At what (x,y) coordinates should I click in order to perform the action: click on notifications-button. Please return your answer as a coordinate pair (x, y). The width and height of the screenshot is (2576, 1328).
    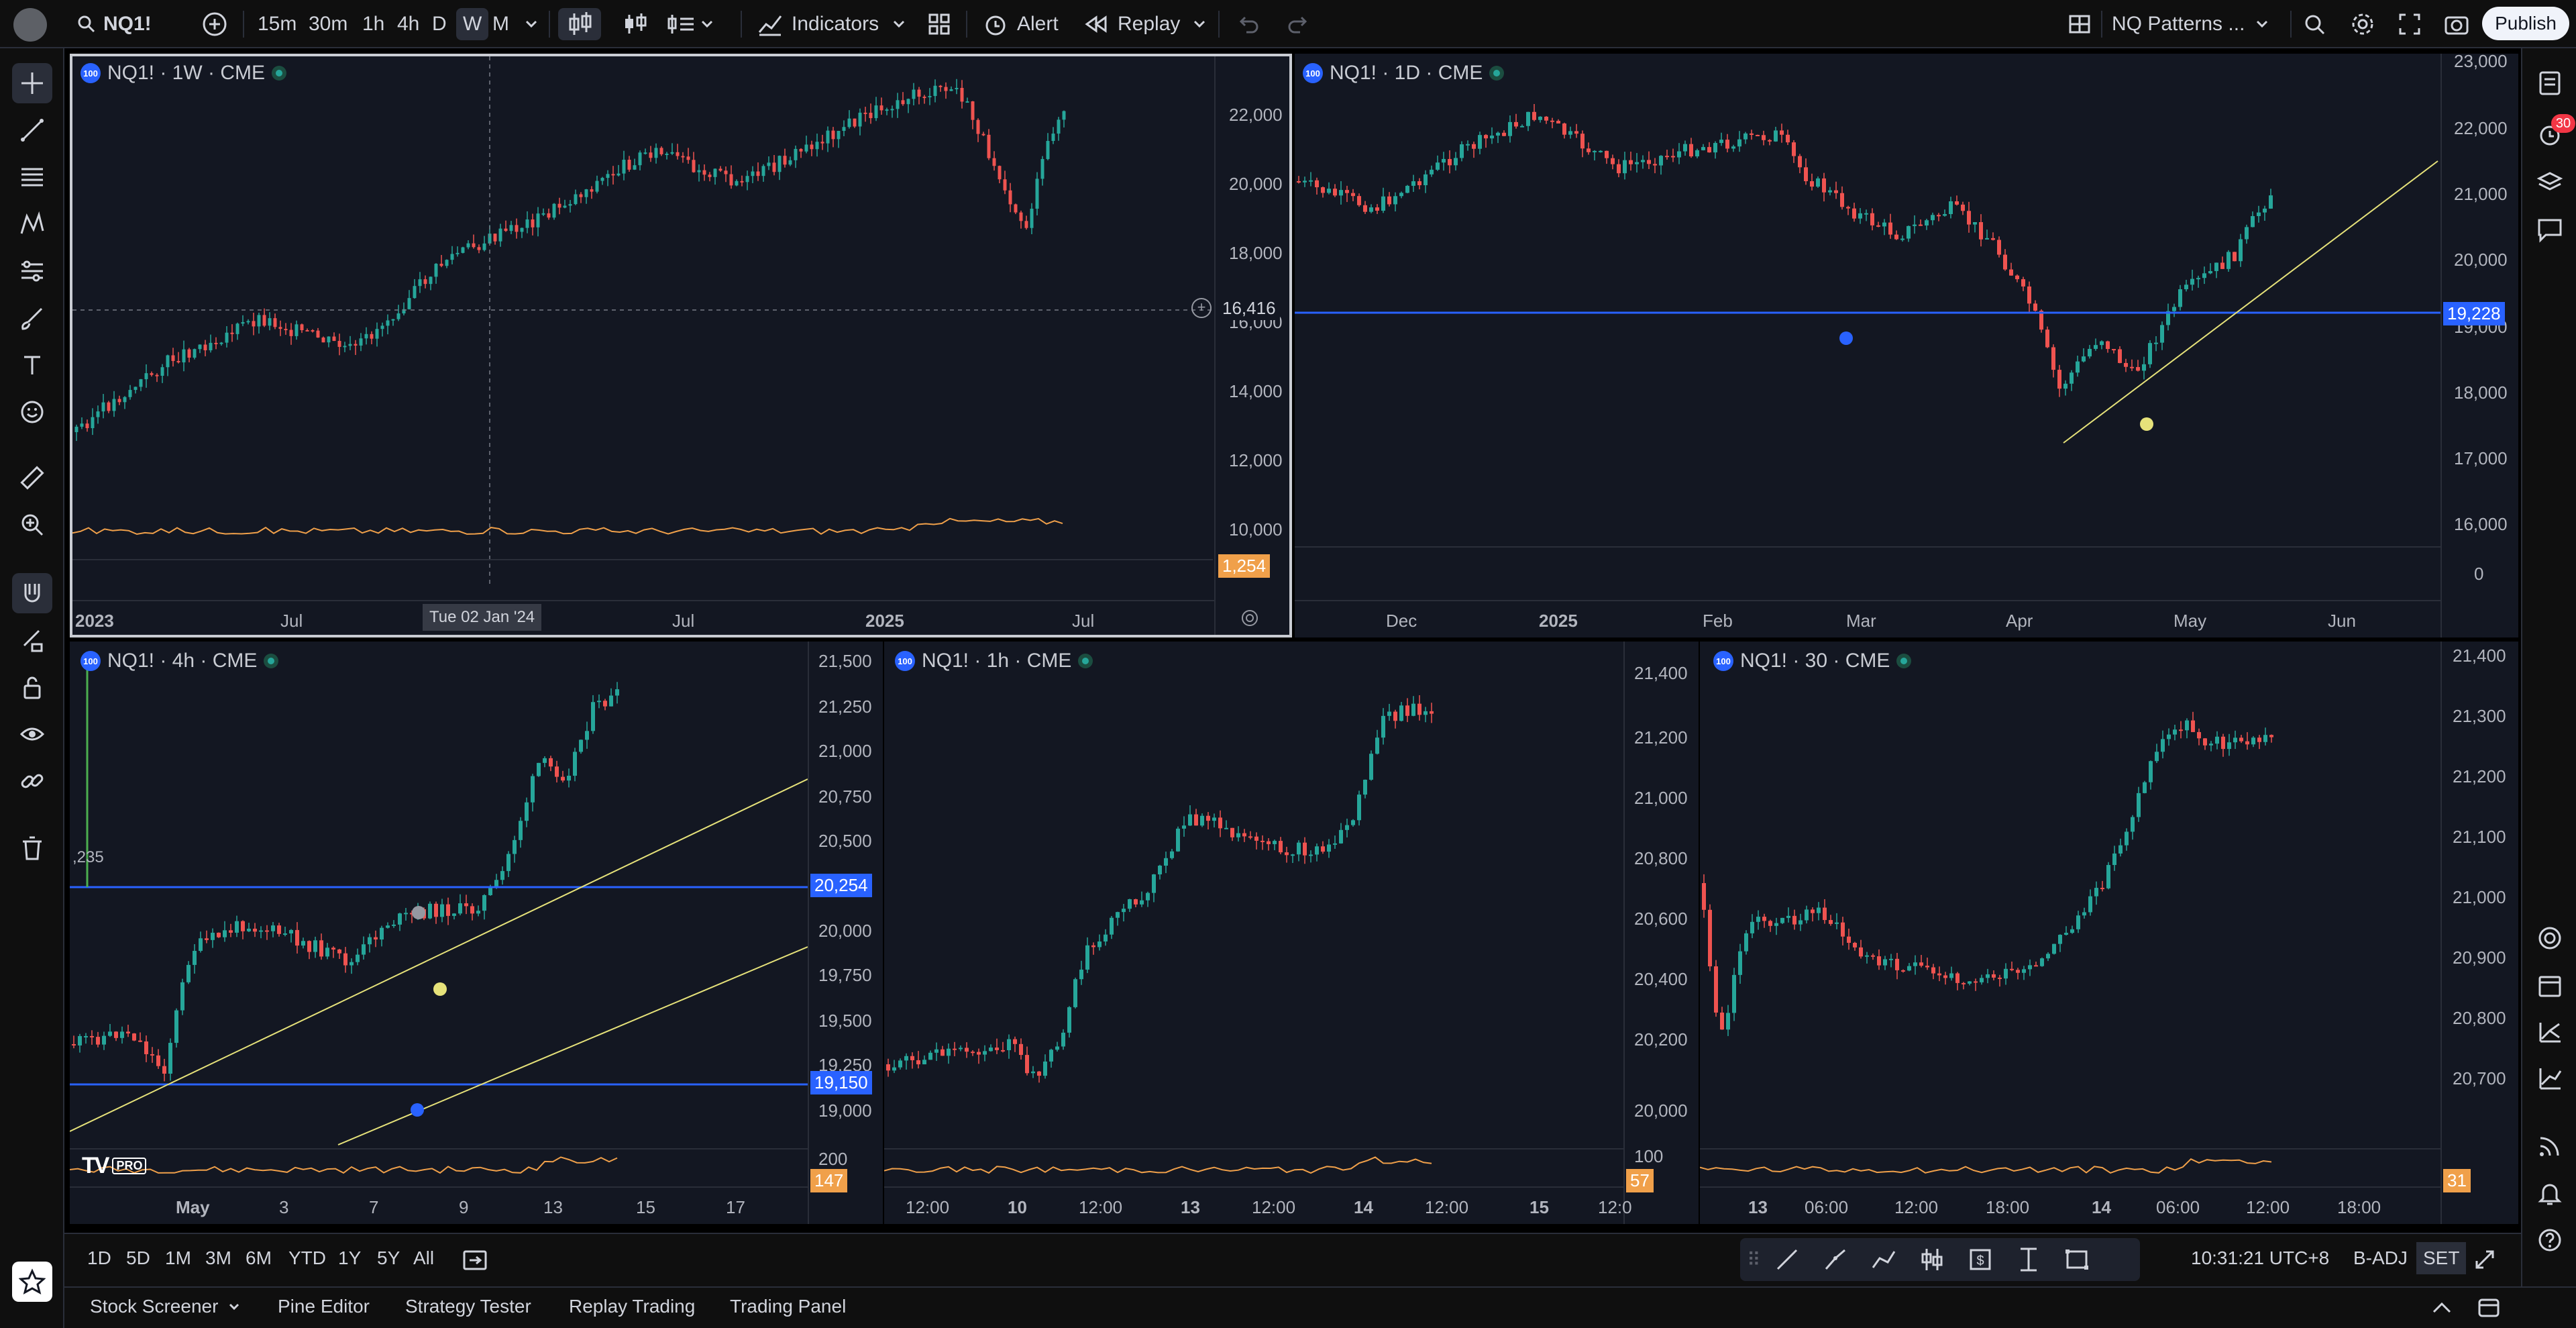
    Looking at the image, I should click on (2550, 1193).